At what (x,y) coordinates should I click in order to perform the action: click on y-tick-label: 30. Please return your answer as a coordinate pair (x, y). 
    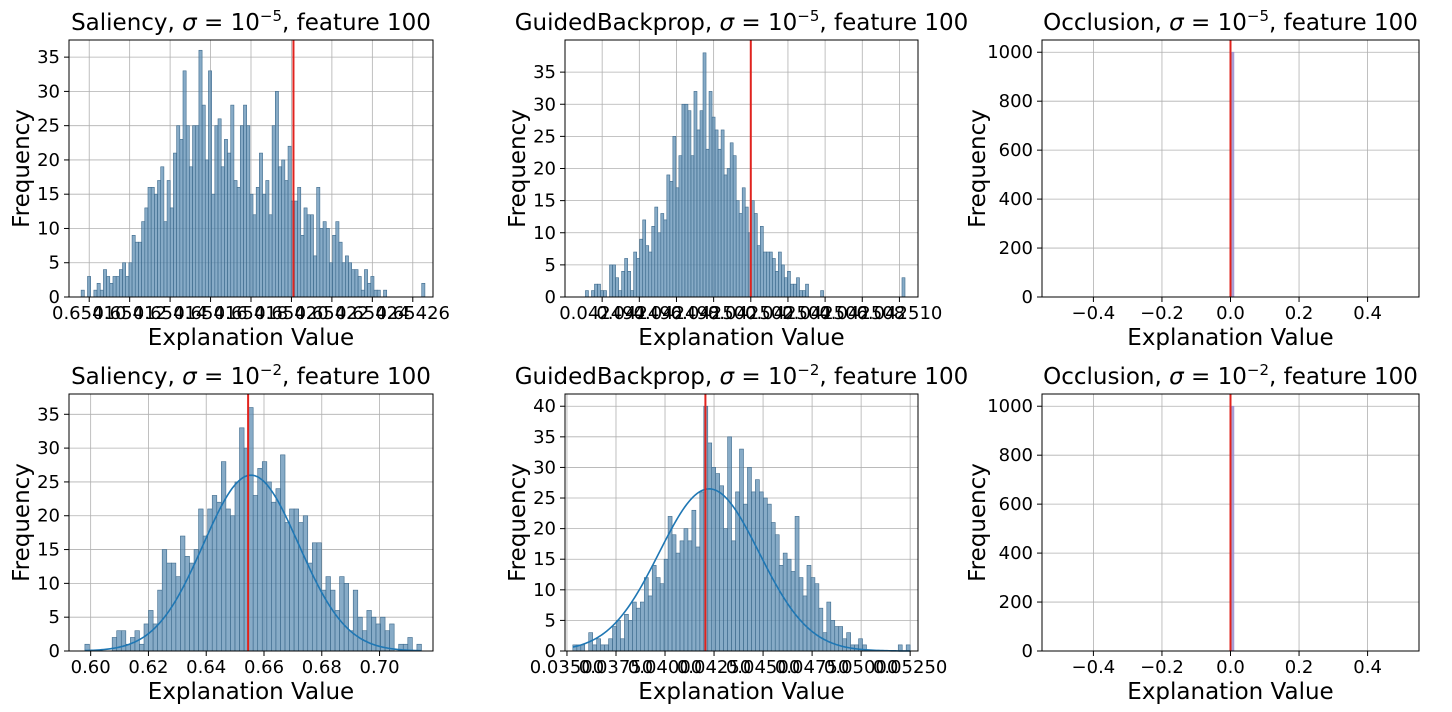
    Looking at the image, I should click on (48, 91).